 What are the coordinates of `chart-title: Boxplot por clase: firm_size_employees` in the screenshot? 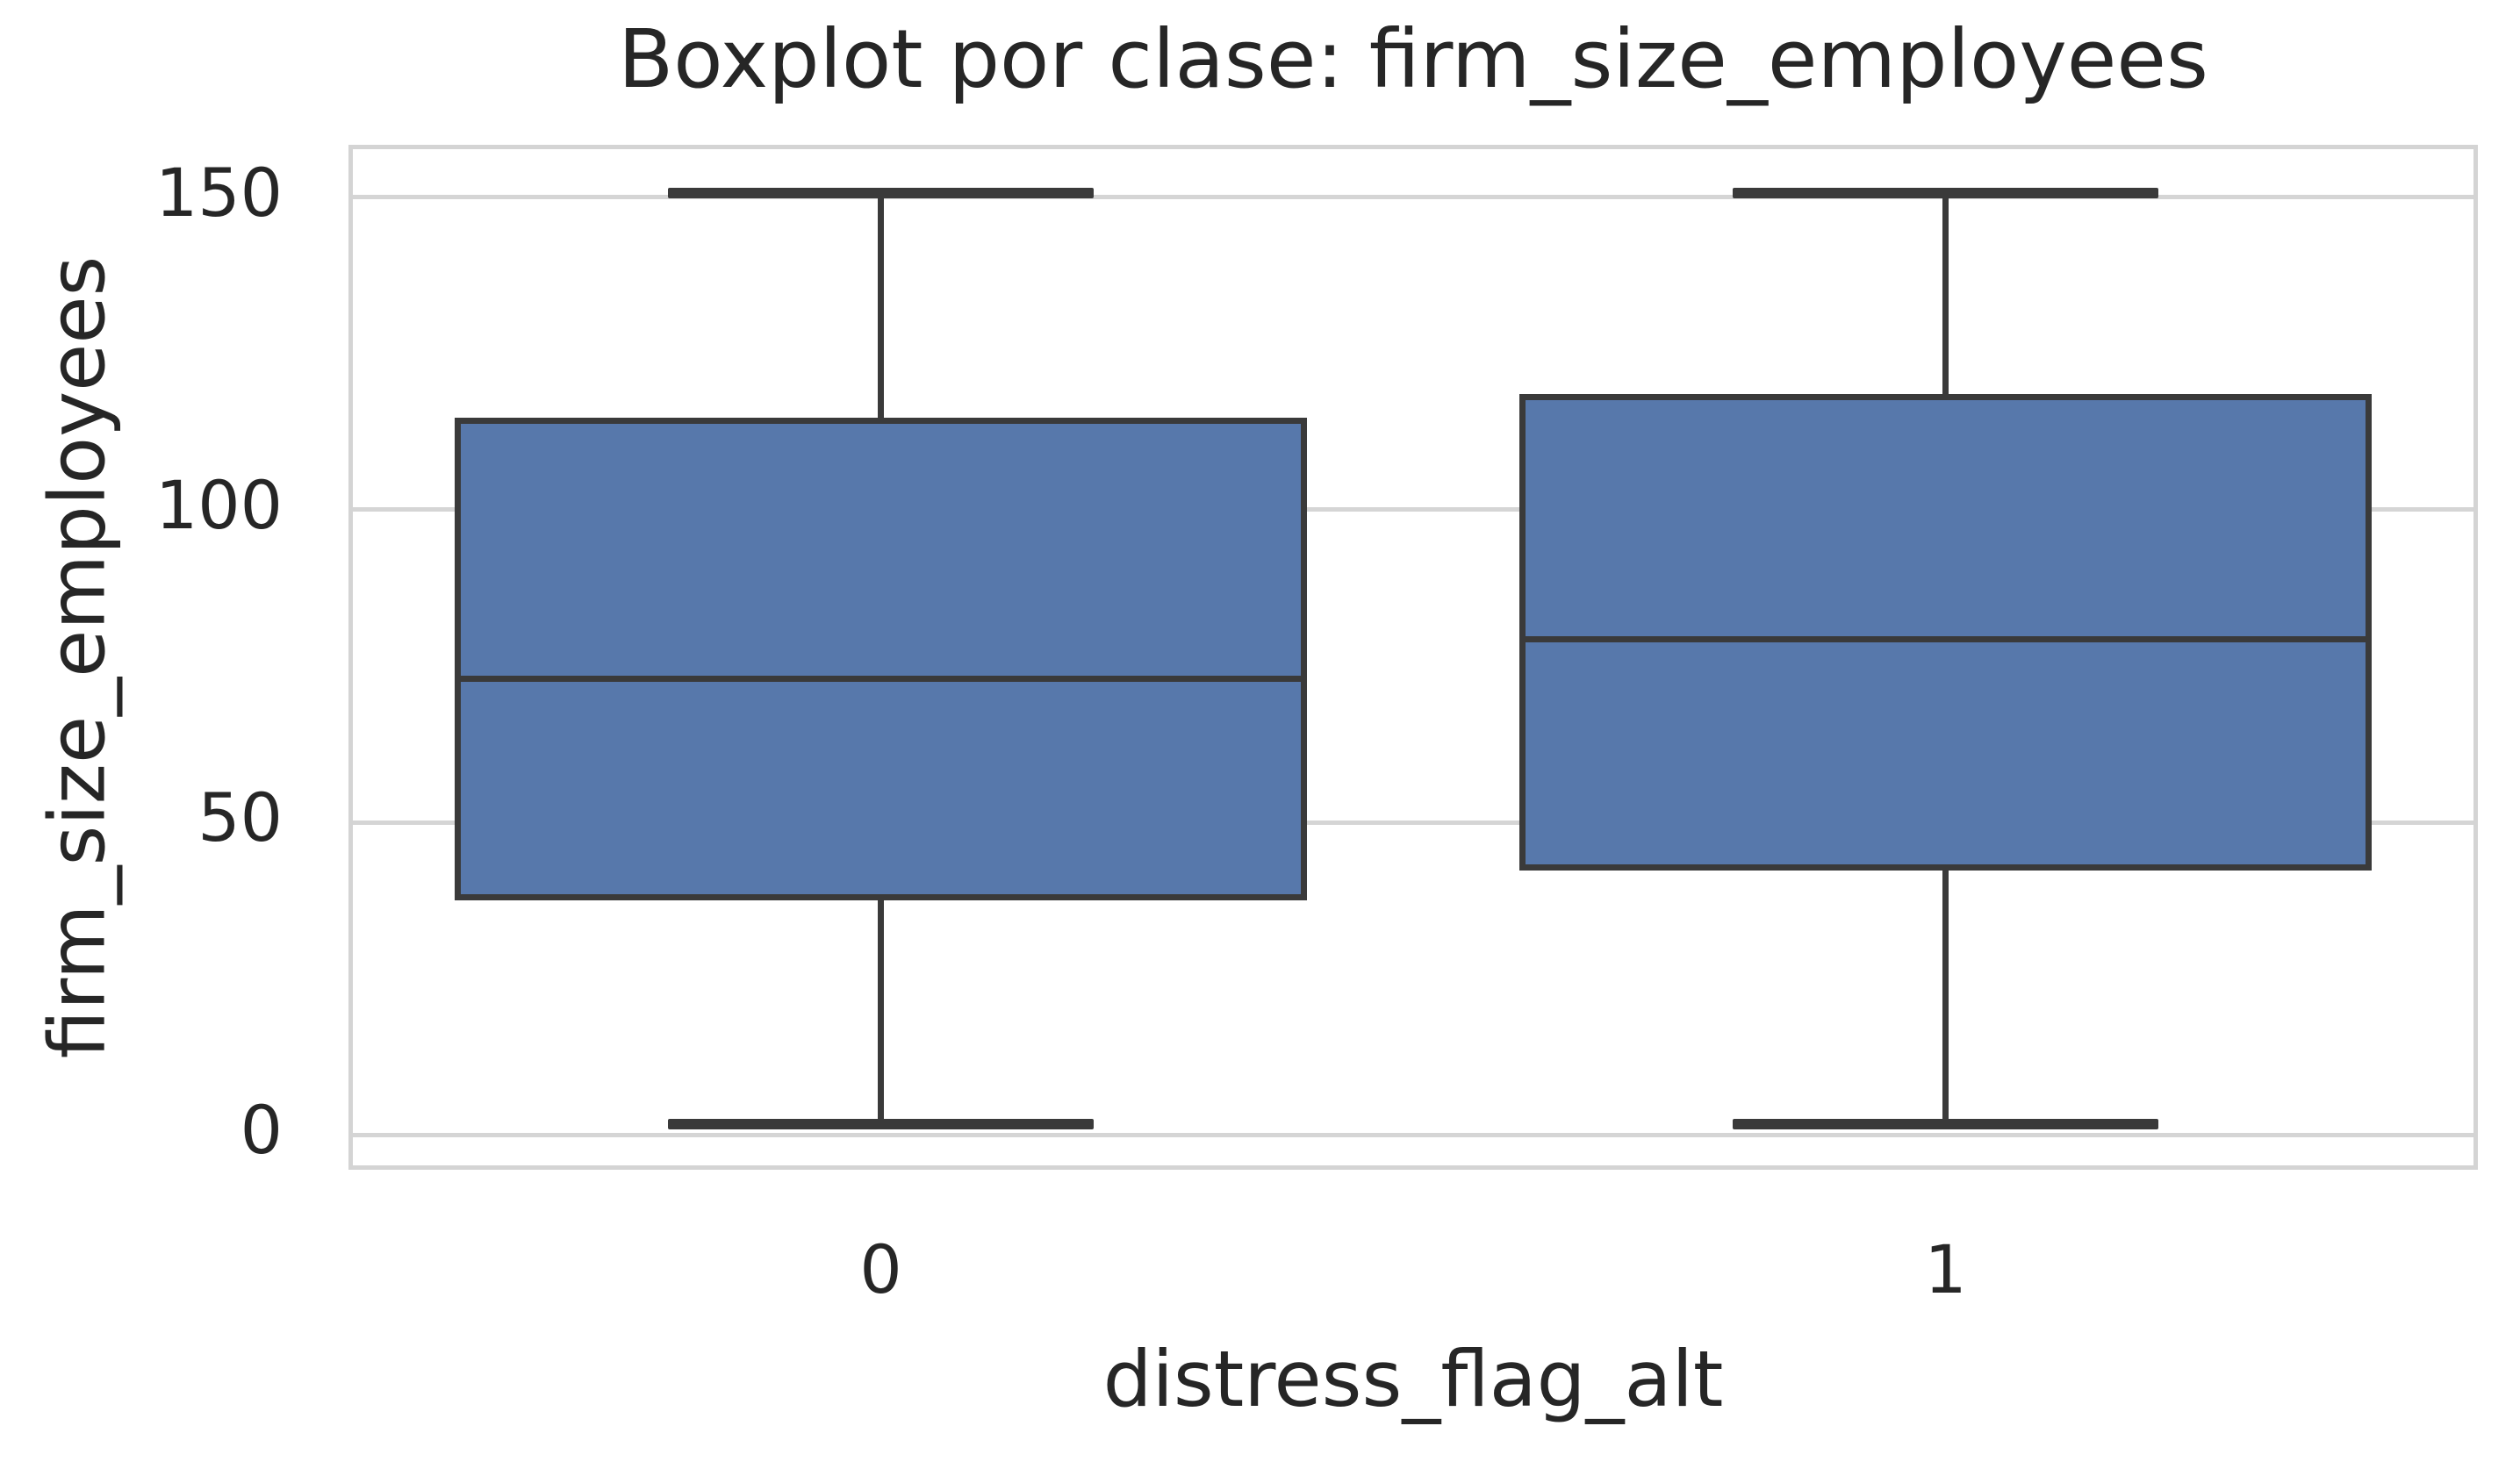 It's located at (1413, 59).